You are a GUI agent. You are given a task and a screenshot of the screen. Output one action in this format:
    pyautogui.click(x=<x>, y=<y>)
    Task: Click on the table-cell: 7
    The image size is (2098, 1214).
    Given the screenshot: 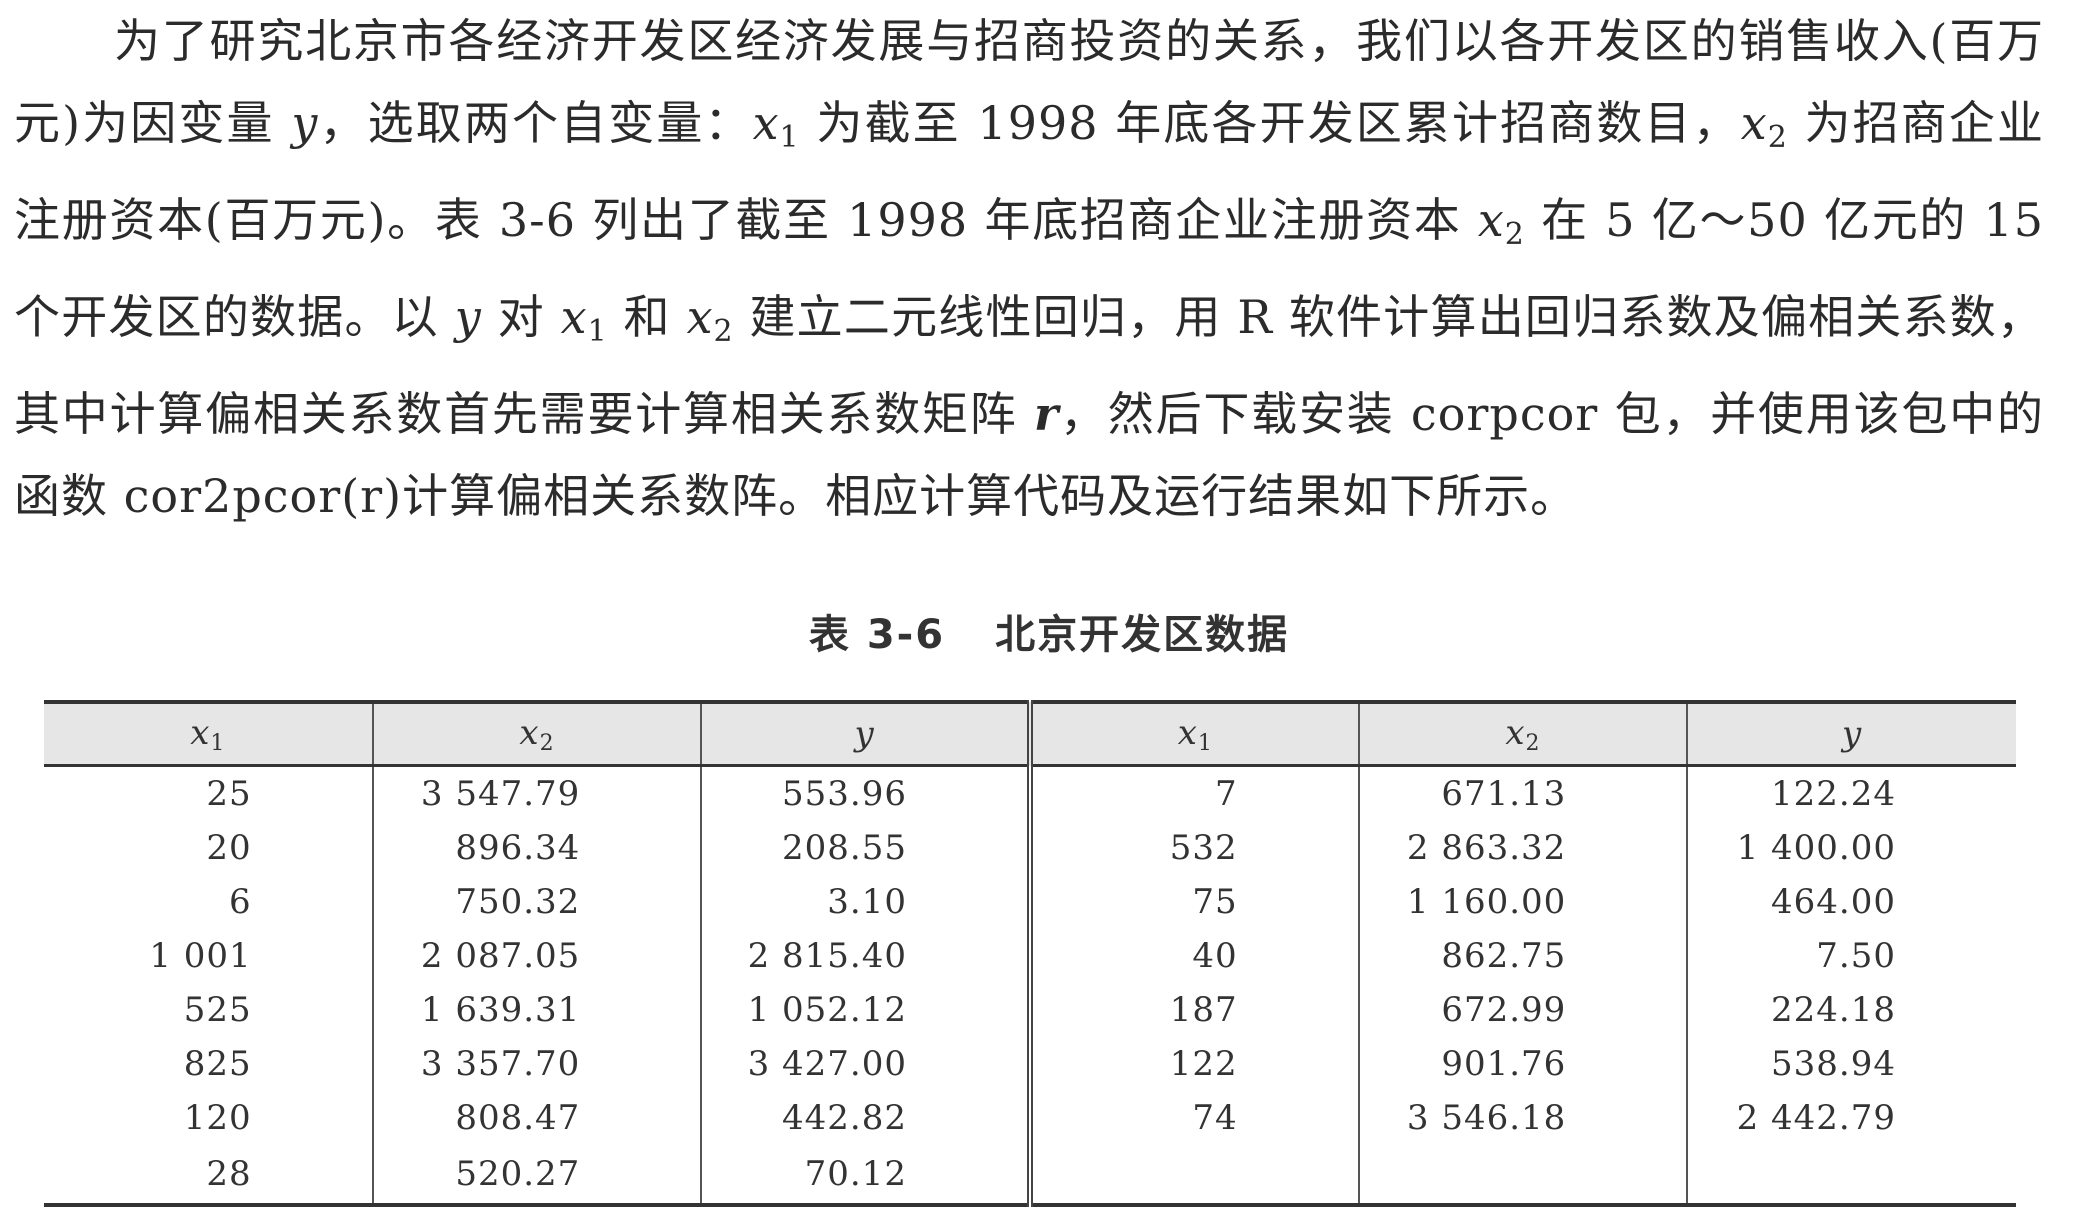 What is the action you would take?
    pyautogui.click(x=1192, y=793)
    